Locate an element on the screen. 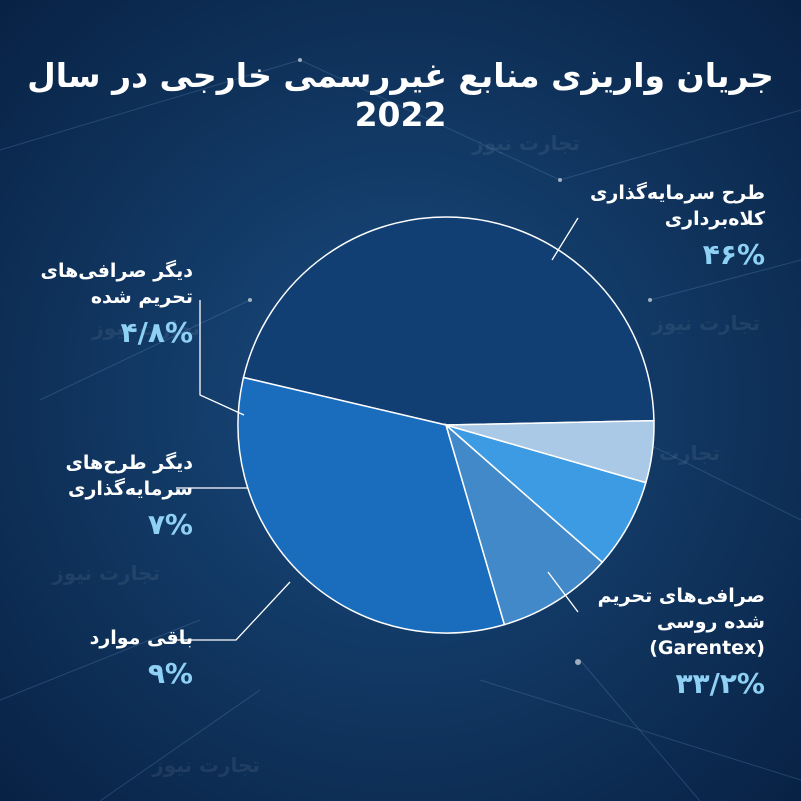 This screenshot has height=801, width=801. slice-other-exchanges is located at coordinates (550, 451).